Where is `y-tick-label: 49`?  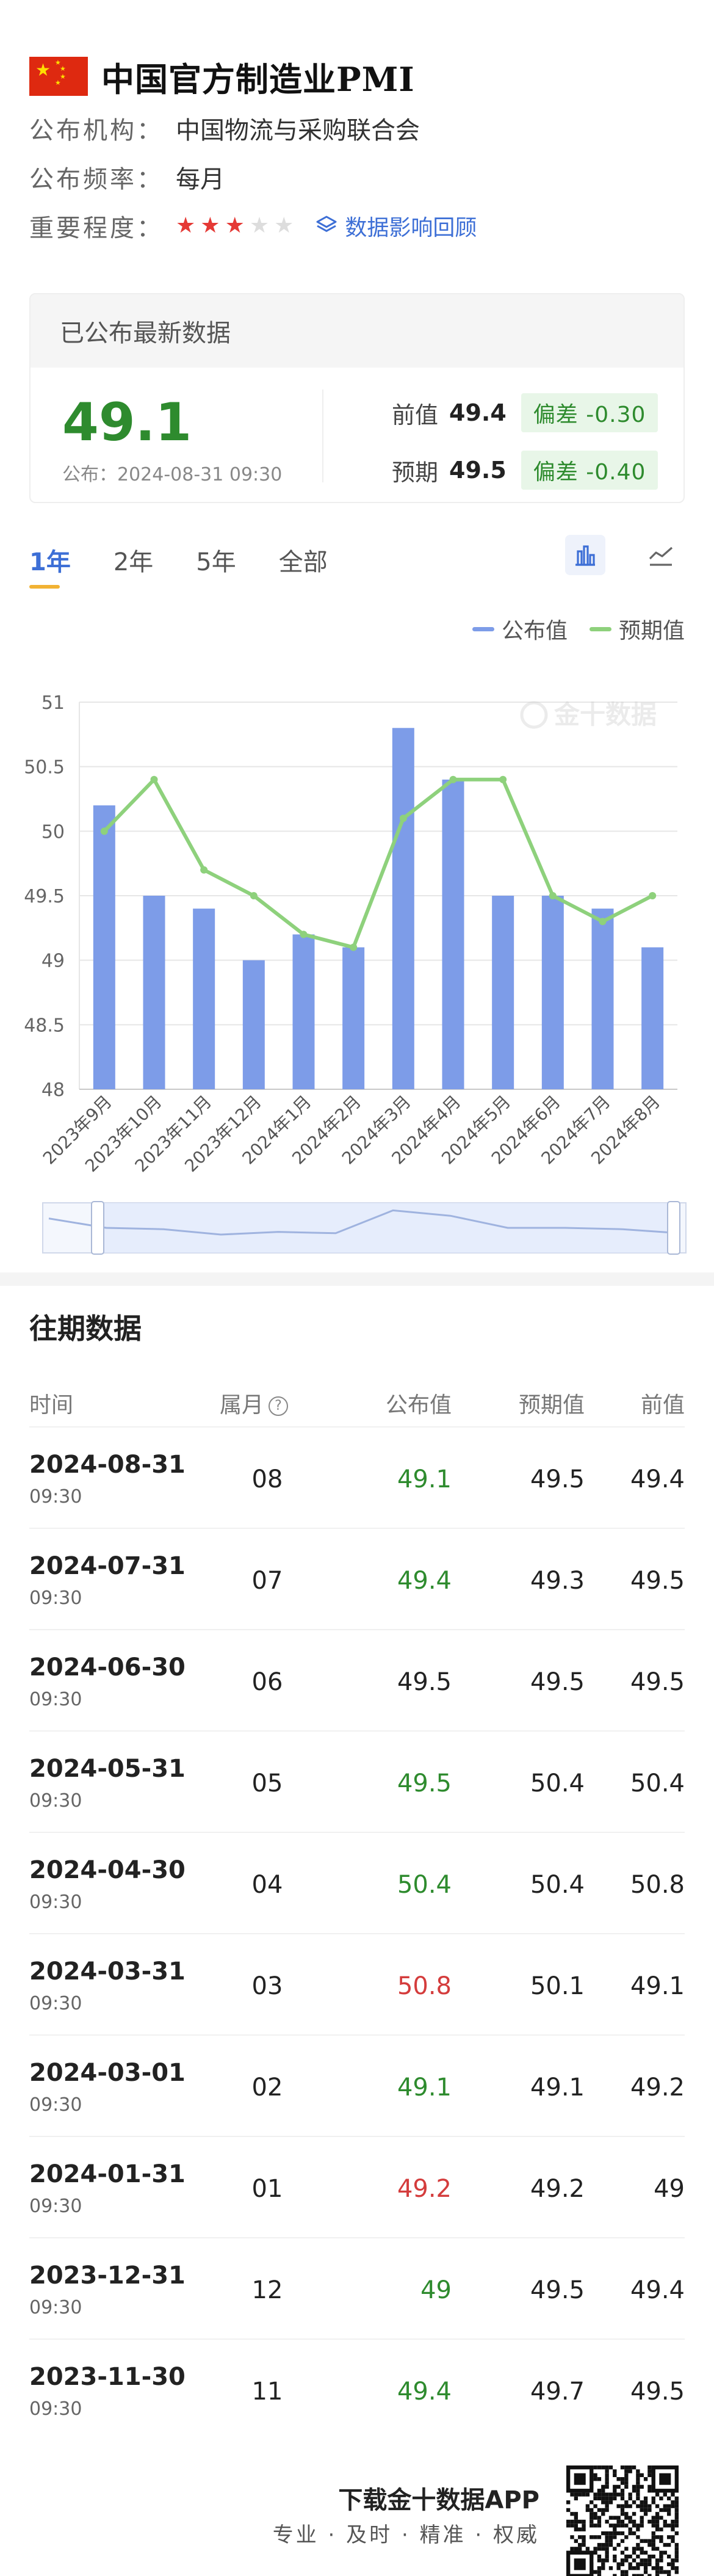 y-tick-label: 49 is located at coordinates (53, 961).